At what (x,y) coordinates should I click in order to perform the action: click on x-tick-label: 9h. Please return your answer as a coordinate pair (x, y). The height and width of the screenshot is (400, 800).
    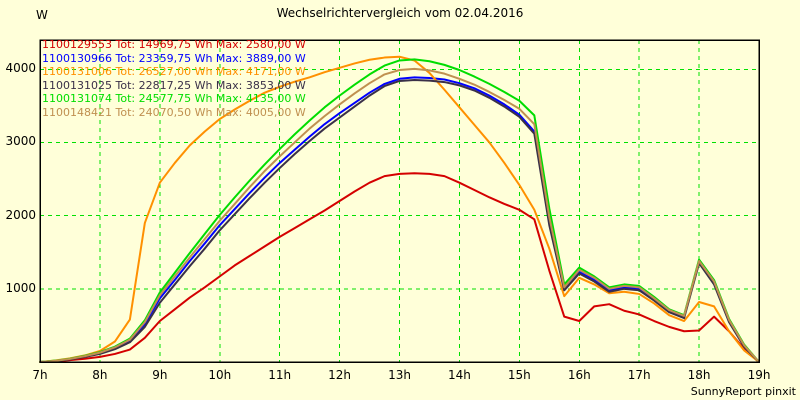
    Looking at the image, I should click on (160, 375).